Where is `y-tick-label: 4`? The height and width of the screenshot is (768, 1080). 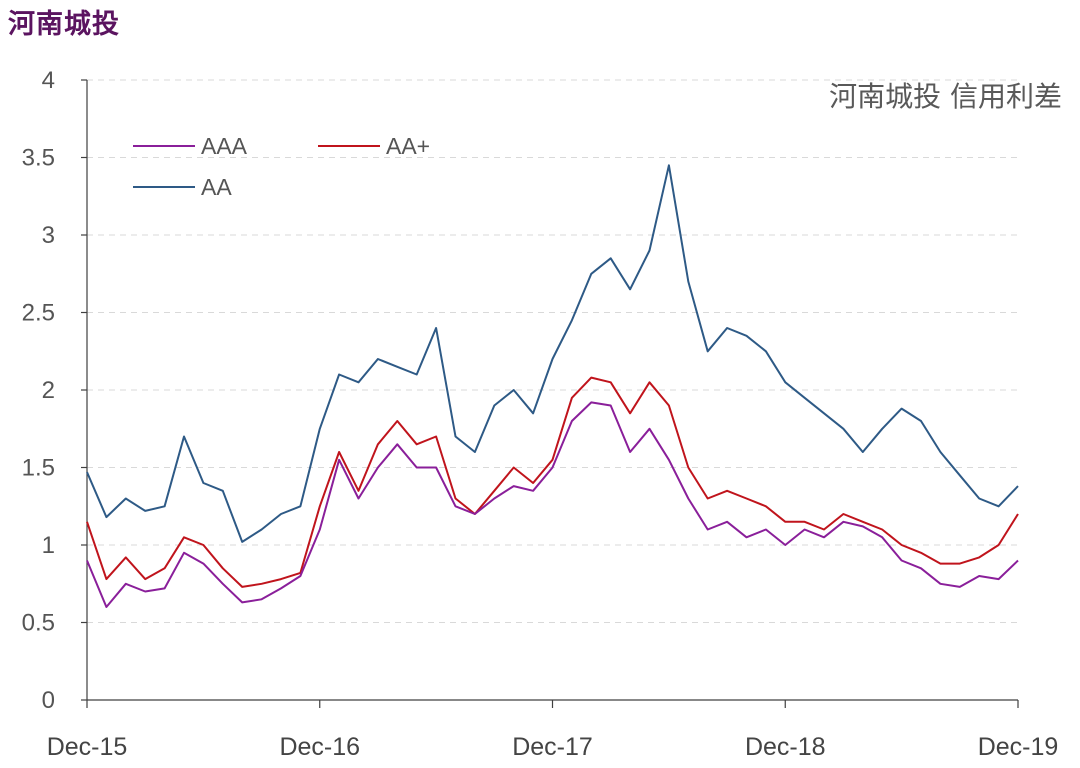
y-tick-label: 4 is located at coordinates (48, 80).